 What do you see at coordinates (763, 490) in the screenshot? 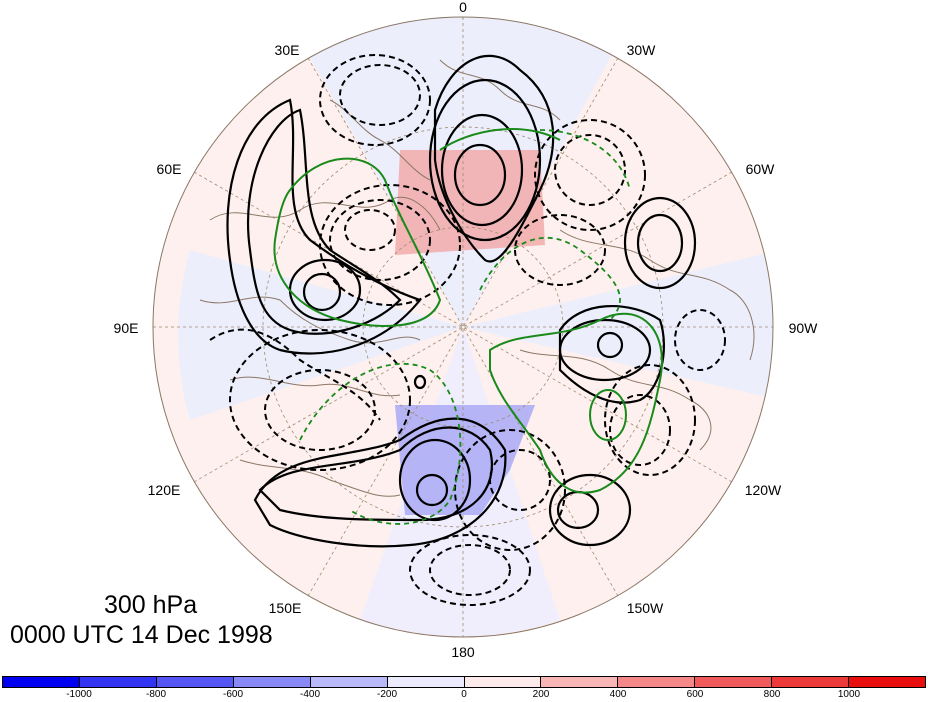
I see `lon-label-120w: 120W` at bounding box center [763, 490].